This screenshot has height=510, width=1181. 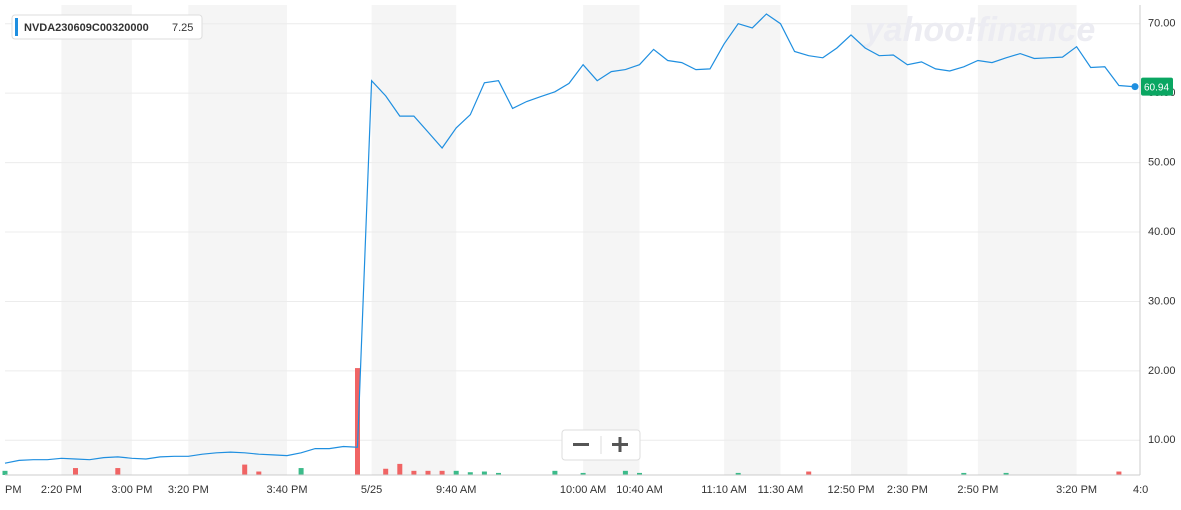 I want to click on zoom-controls, so click(x=601, y=445).